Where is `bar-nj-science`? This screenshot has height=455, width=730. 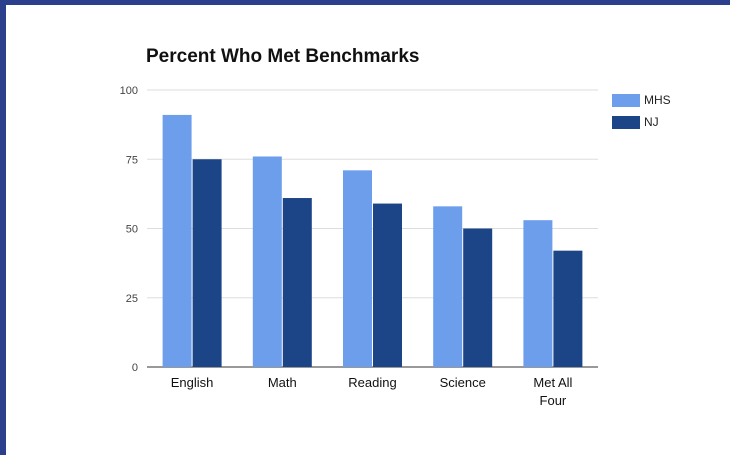 bar-nj-science is located at coordinates (478, 298).